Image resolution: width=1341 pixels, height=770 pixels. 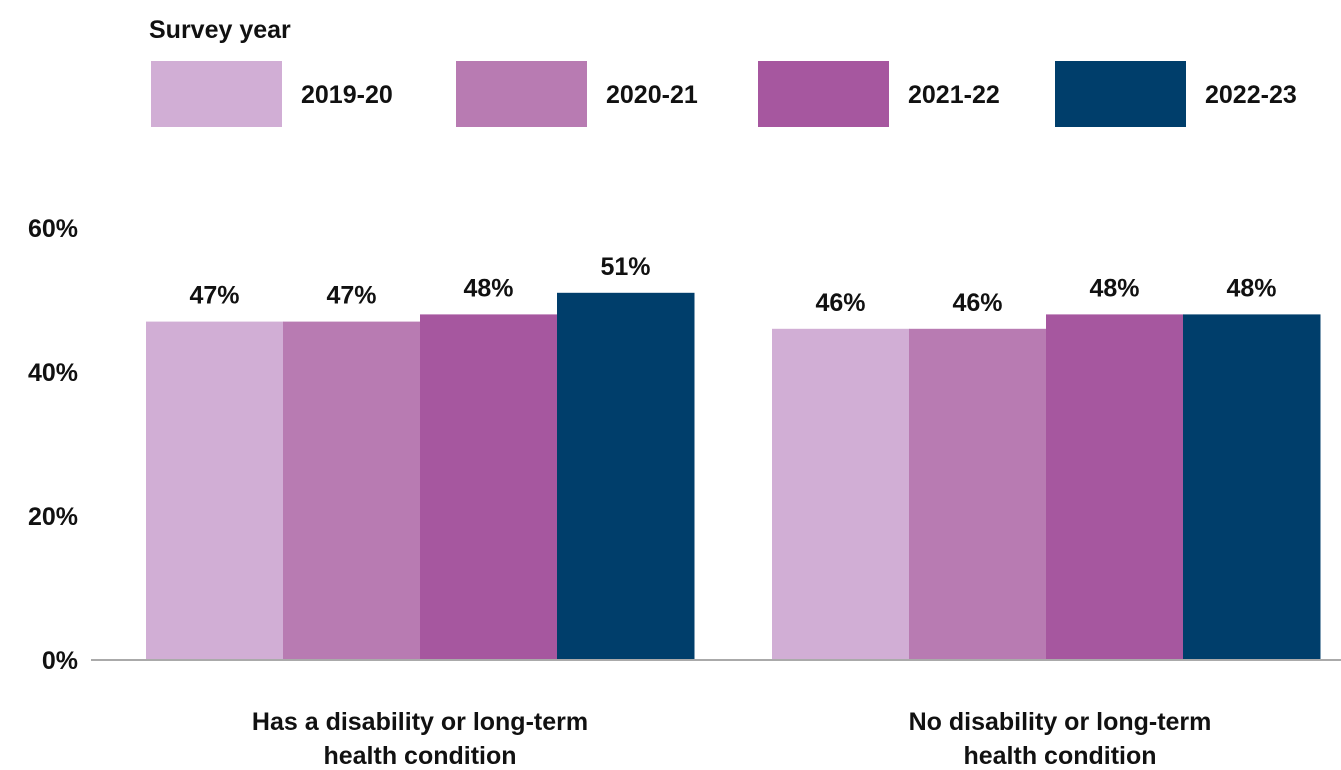 I want to click on y-tick-label: 60%, so click(x=53, y=229).